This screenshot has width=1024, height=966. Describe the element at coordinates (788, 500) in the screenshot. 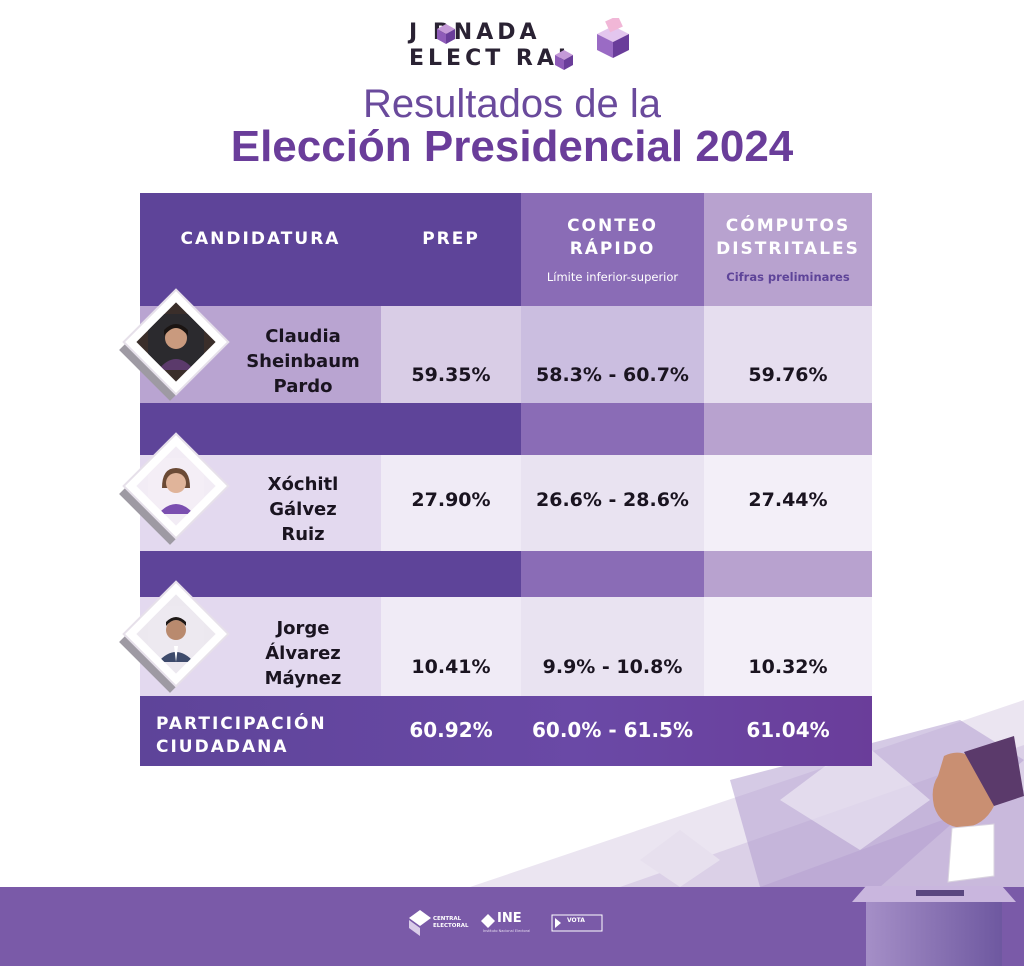

I see `candidate-2-computos: 27.44%` at that location.